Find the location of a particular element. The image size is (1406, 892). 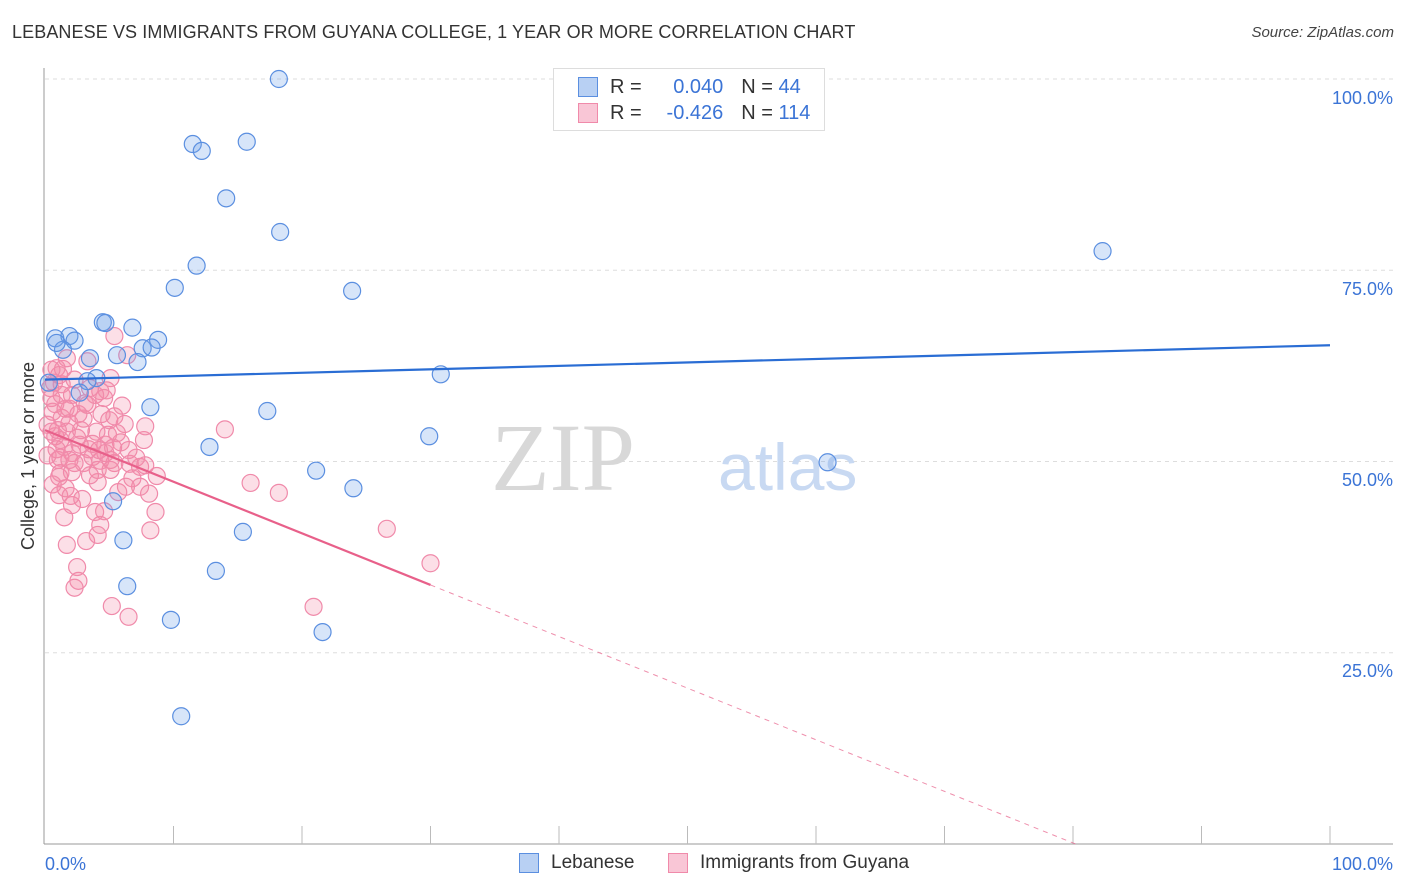

n-value: 114 is located at coordinates (794, 112).